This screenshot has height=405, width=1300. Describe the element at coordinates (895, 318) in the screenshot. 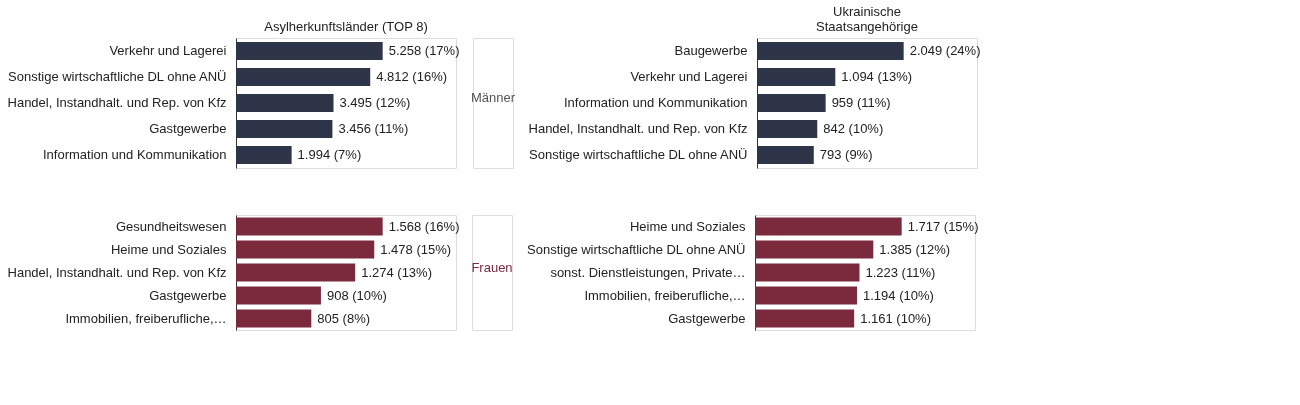

I see `data-label: 1.161 (10%)` at that location.